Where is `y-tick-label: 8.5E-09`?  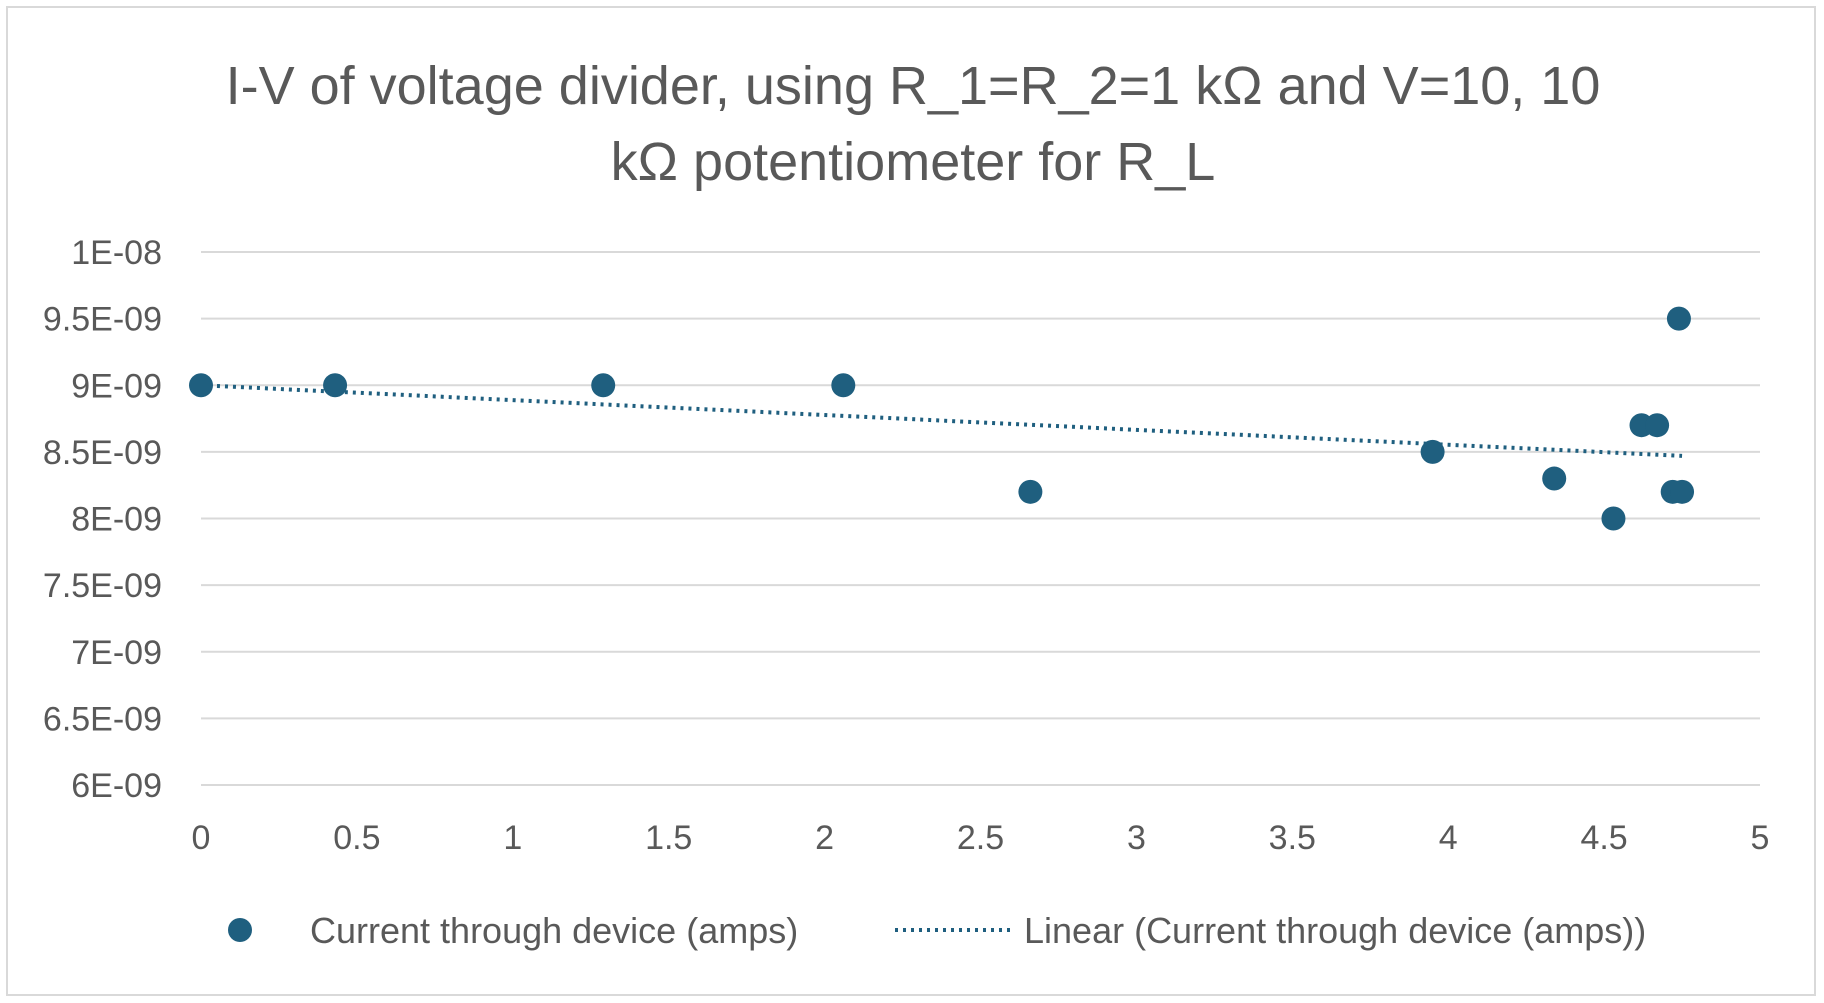 y-tick-label: 8.5E-09 is located at coordinates (102, 453).